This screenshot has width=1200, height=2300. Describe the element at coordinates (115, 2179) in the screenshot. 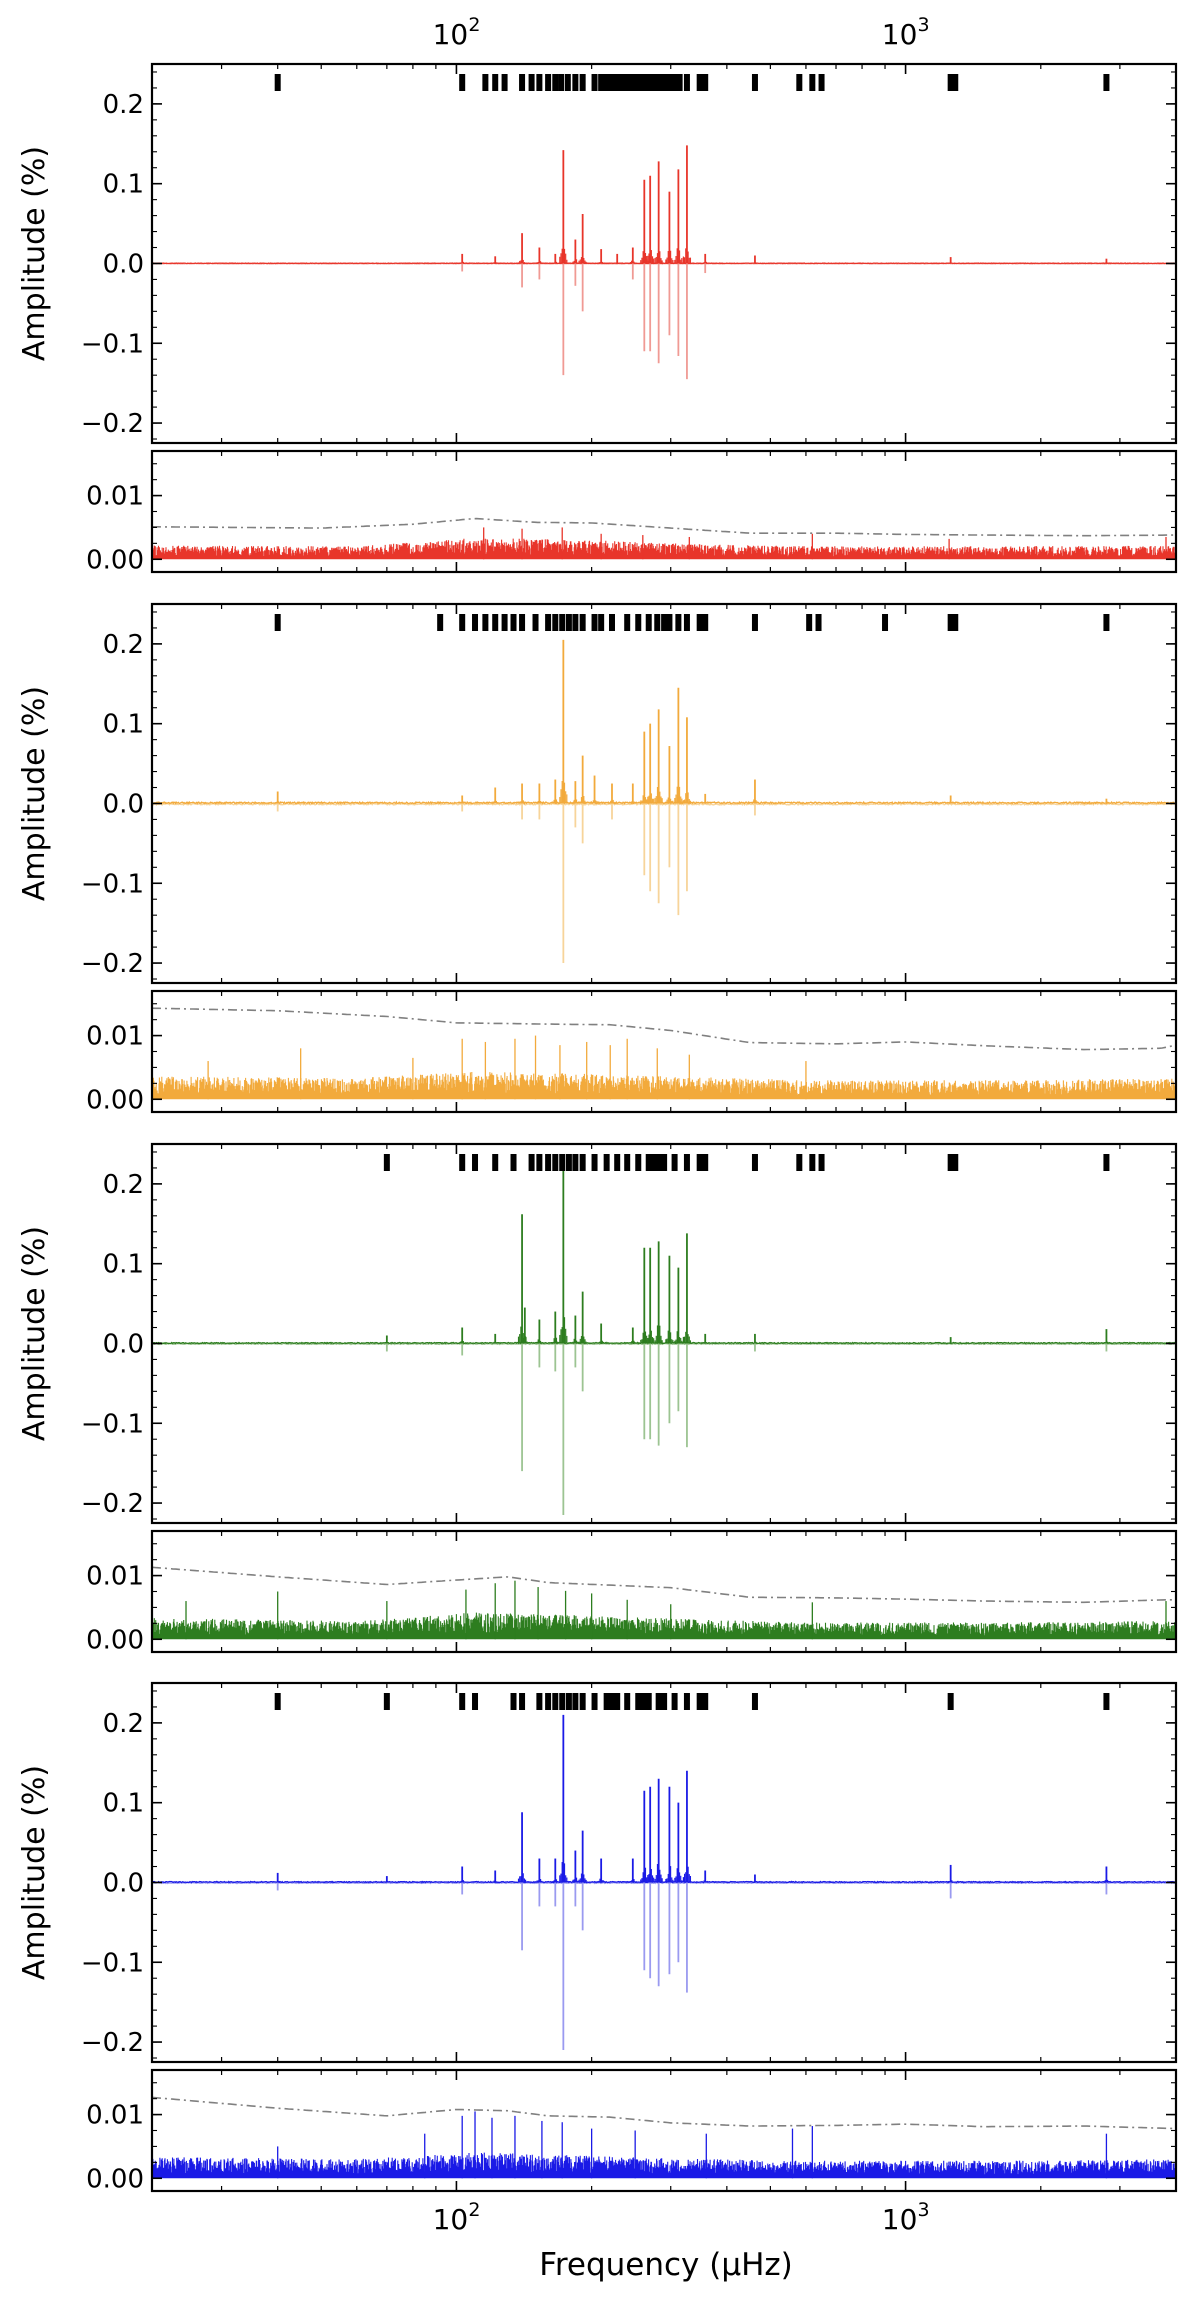

I see `y-tick-label: 0.00` at that location.